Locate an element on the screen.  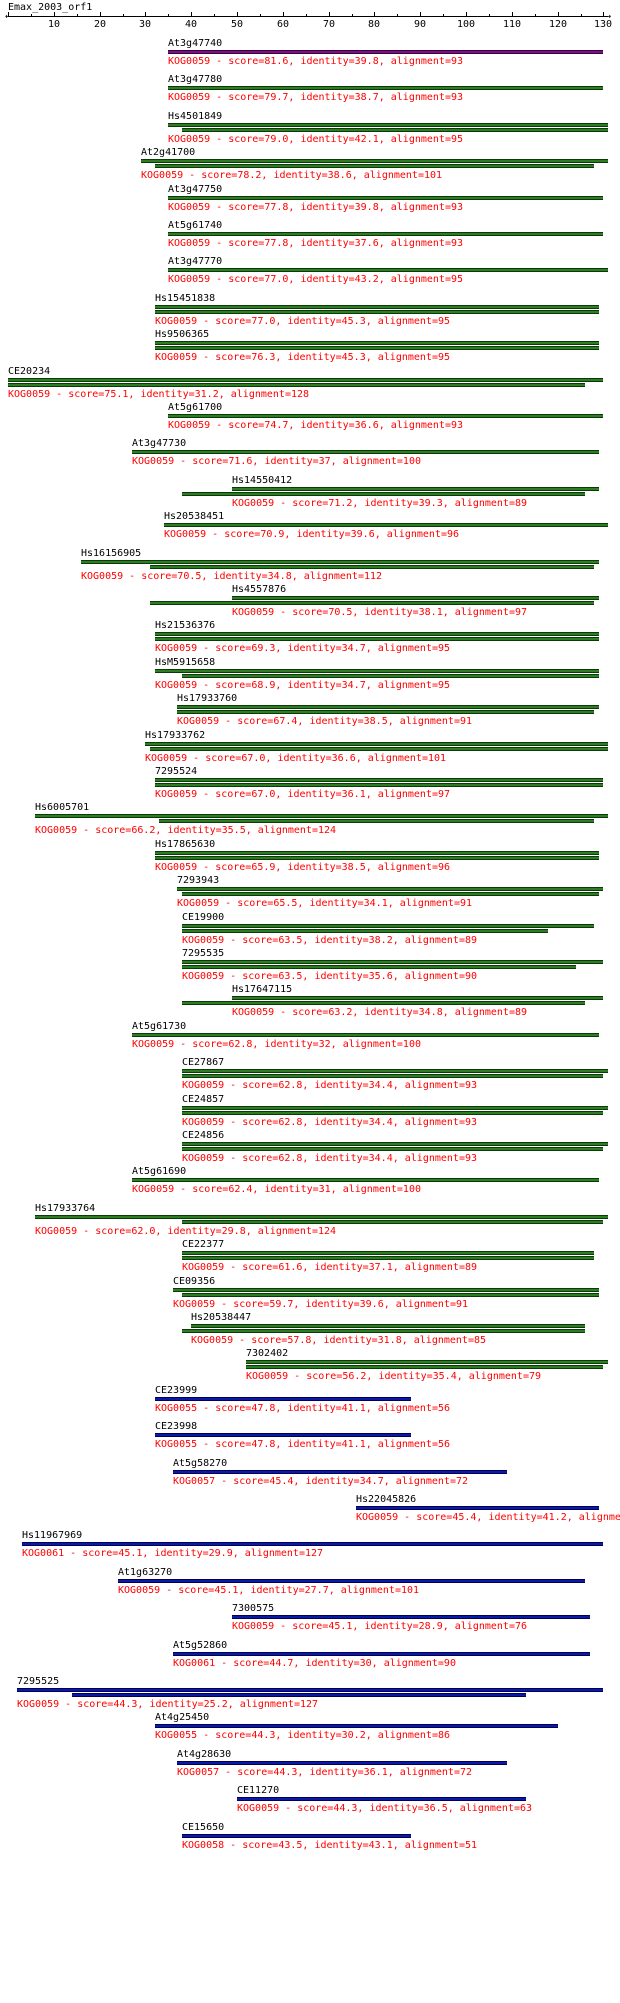
hit-name: Hs6005701 is located at coordinates (62, 807).